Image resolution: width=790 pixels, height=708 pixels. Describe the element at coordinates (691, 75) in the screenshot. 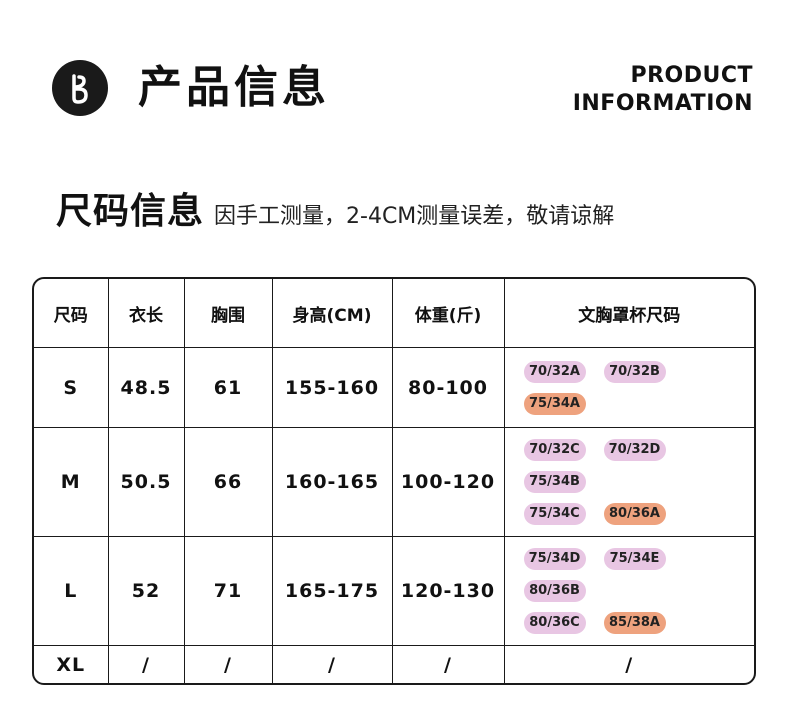

I see `title-en-line1: PRODUCT` at that location.